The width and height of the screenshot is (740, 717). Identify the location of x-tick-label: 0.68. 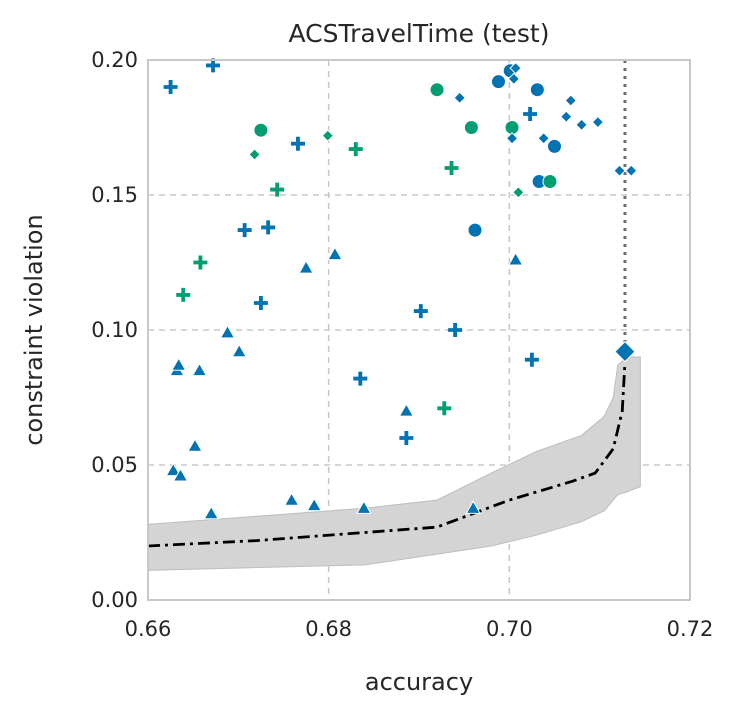
(328, 629).